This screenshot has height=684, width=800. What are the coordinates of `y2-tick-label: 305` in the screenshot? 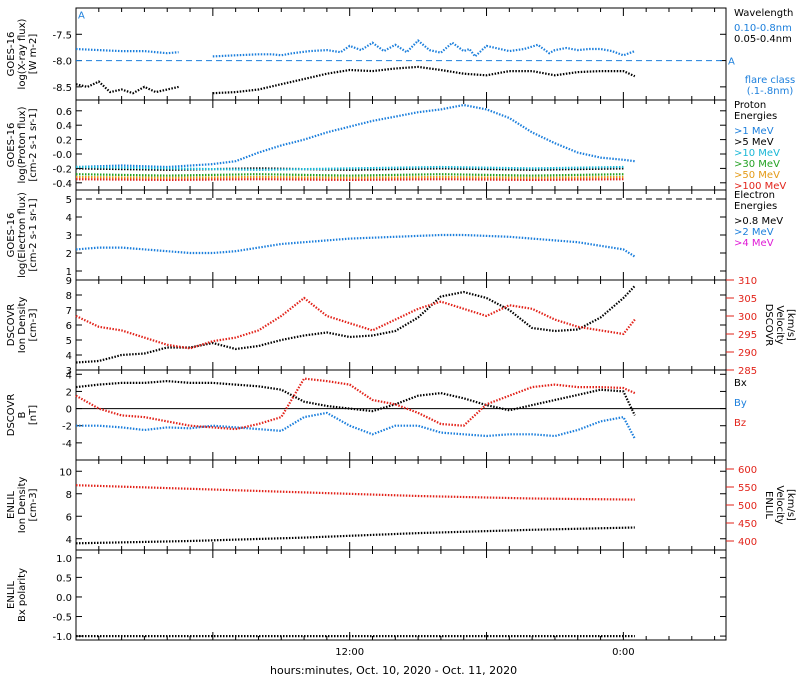 It's located at (747, 299).